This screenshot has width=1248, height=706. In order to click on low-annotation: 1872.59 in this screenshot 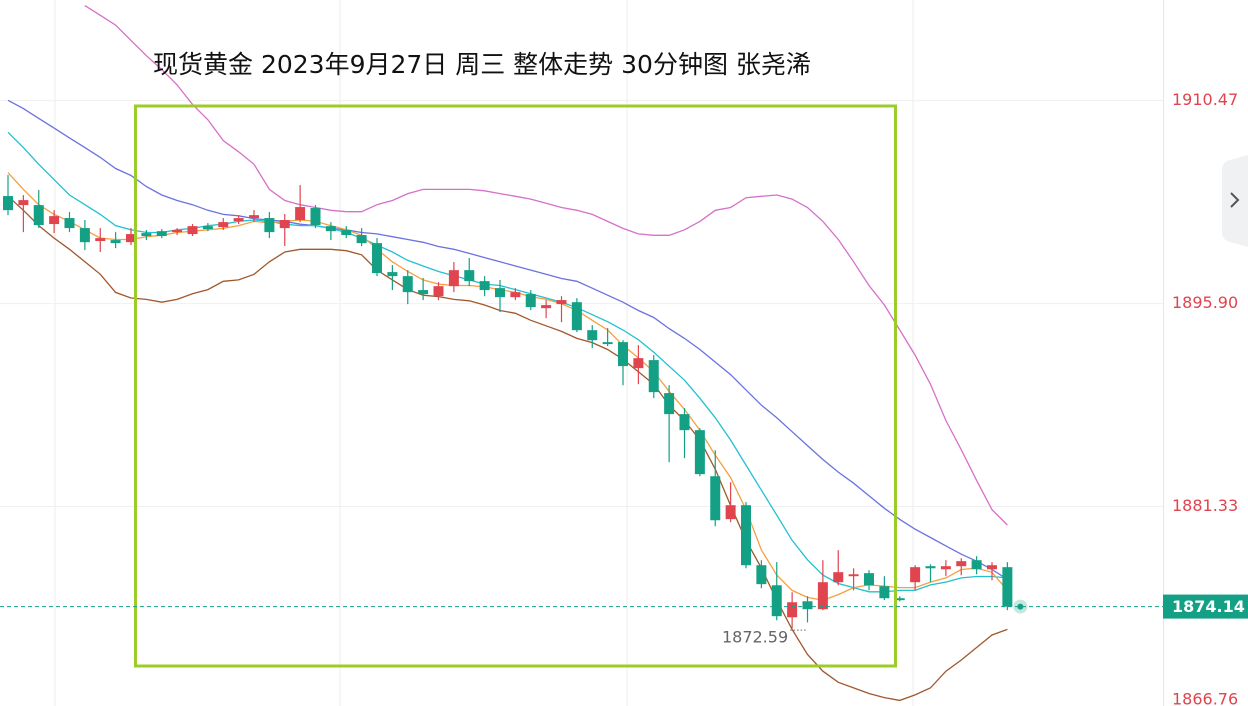, I will do `click(755, 637)`.